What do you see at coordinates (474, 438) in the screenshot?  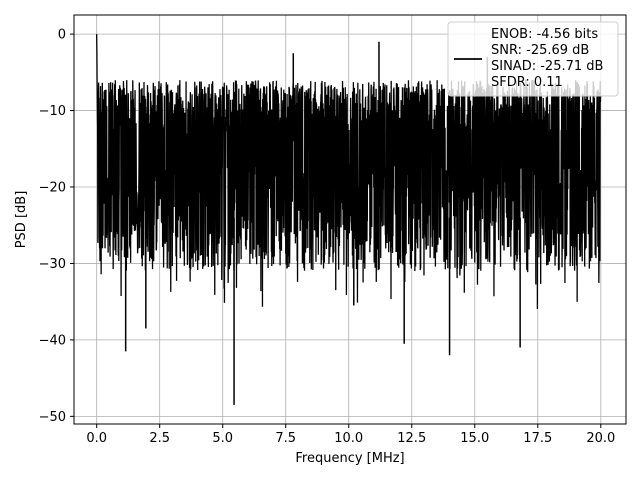 I see `x-tick-label: 15.0` at bounding box center [474, 438].